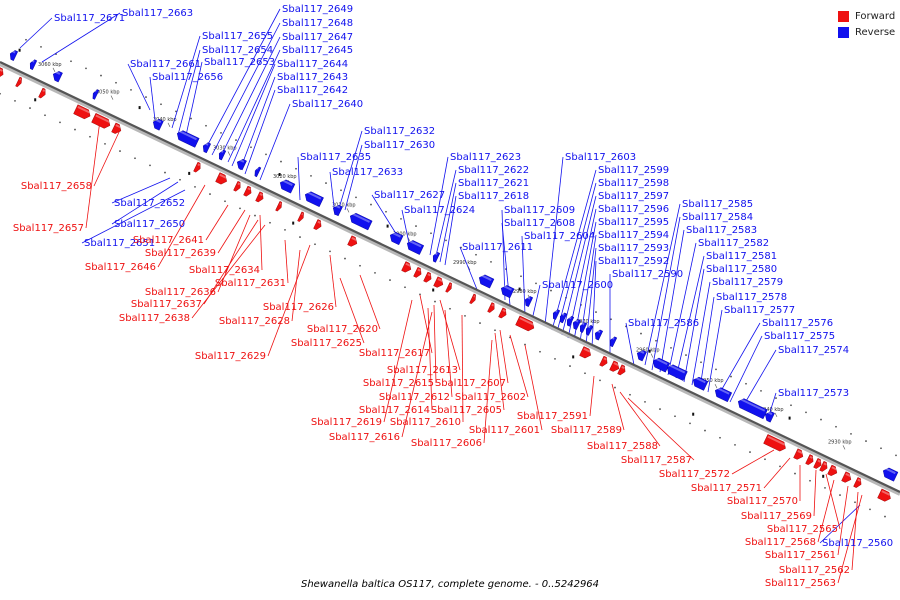  I want to click on reverse-gene-label: Sbal117_2642, so click(312, 90).